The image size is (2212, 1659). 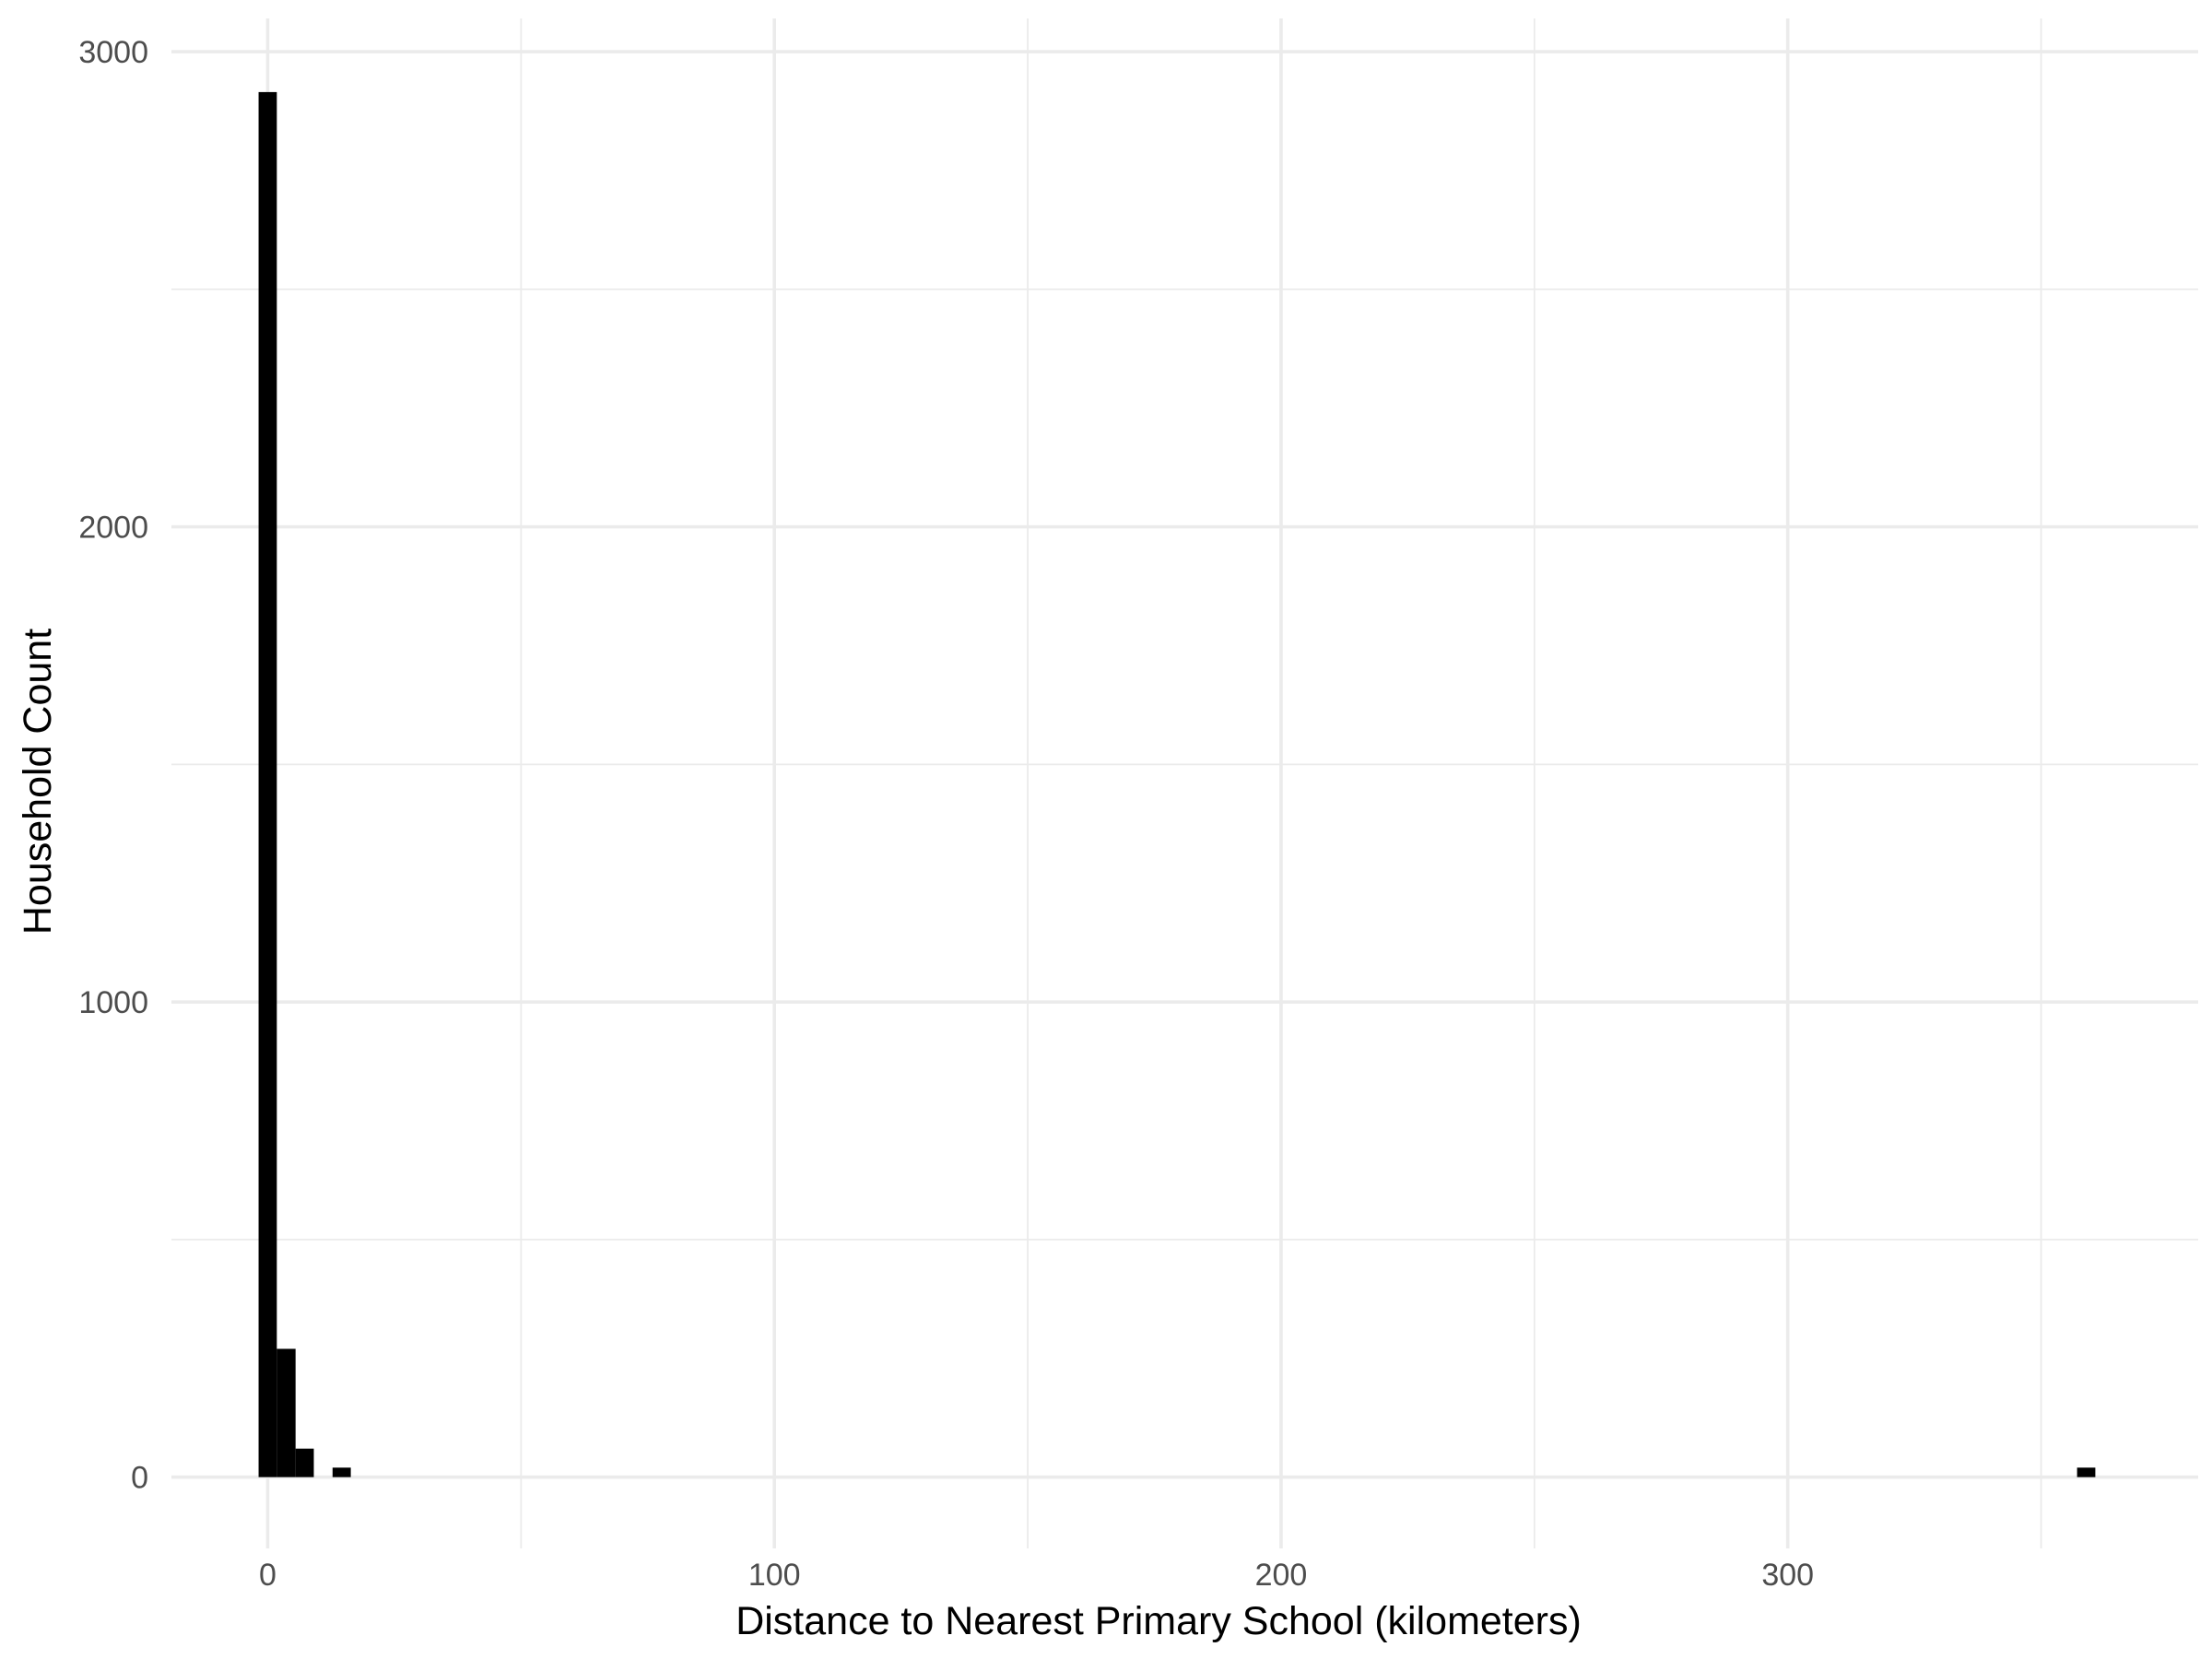 I want to click on x-tick-label: 300, so click(x=1787, y=1575).